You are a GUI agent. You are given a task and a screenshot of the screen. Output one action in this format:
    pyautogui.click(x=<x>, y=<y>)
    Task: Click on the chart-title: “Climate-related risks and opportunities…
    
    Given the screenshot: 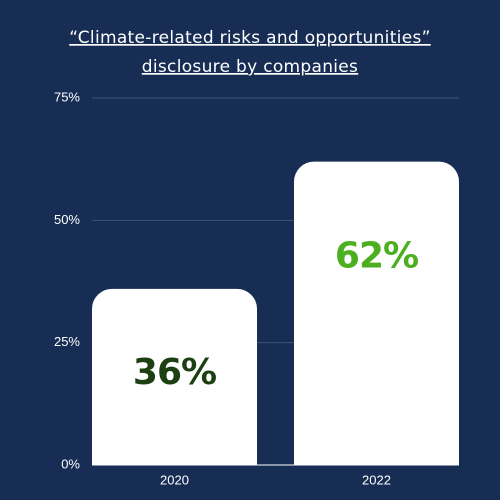 What is the action you would take?
    pyautogui.click(x=249, y=38)
    